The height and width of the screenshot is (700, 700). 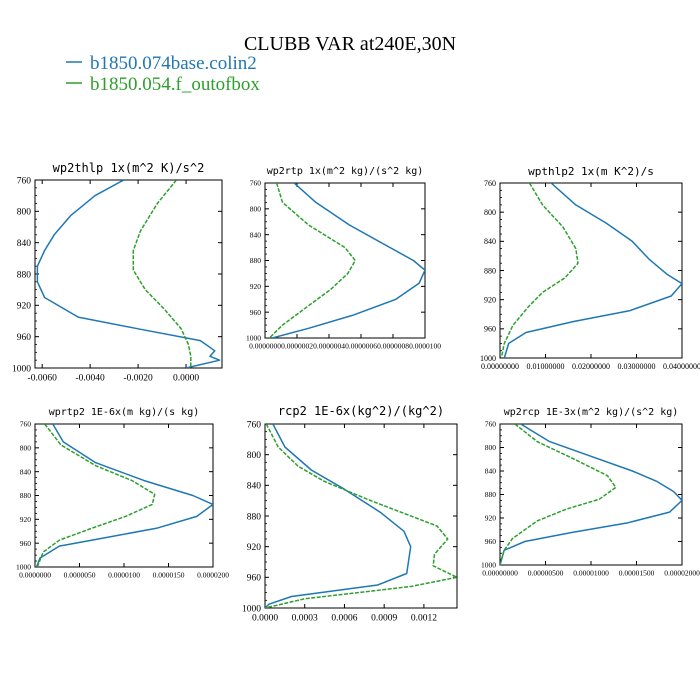 I want to click on panel-title: wprtp2 1E-6x(m kg)/(s kg), so click(x=124, y=412).